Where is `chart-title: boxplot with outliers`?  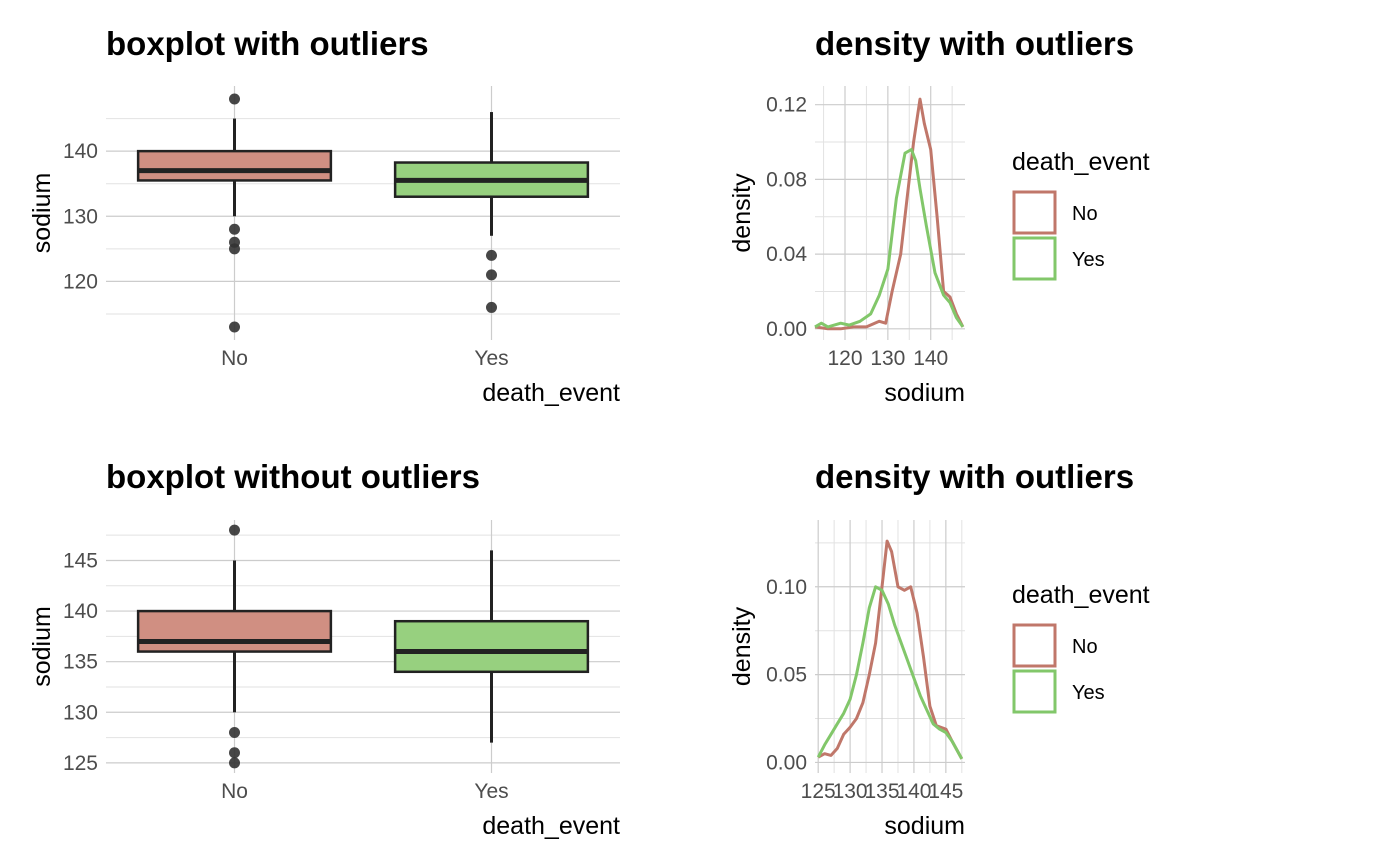
chart-title: boxplot with outliers is located at coordinates (267, 43).